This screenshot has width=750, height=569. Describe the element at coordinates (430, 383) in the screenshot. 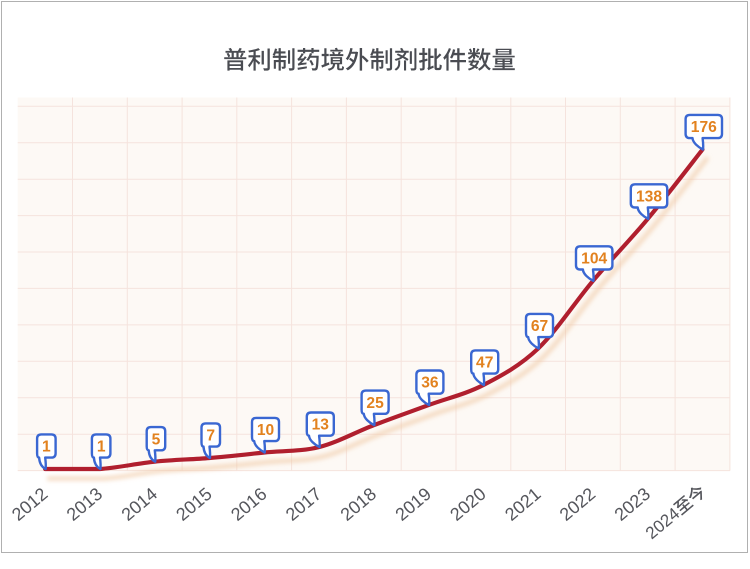

I see `svg-text: 36` at that location.